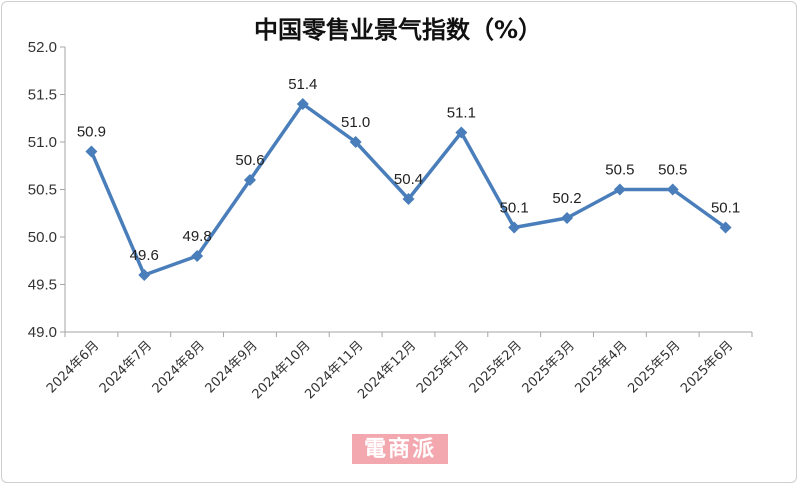  I want to click on data-label: 50.4, so click(408, 179).